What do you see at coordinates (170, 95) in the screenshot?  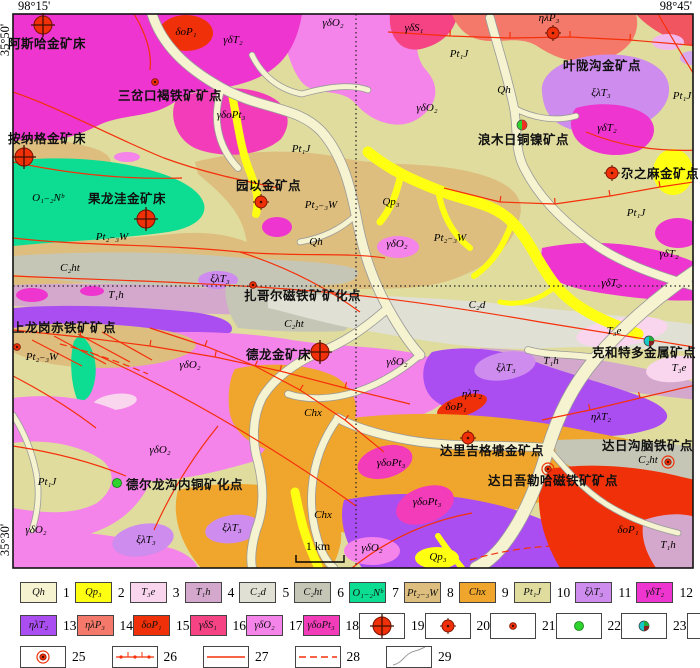 I see `deposit-label: 三岔口褐铁矿矿点` at bounding box center [170, 95].